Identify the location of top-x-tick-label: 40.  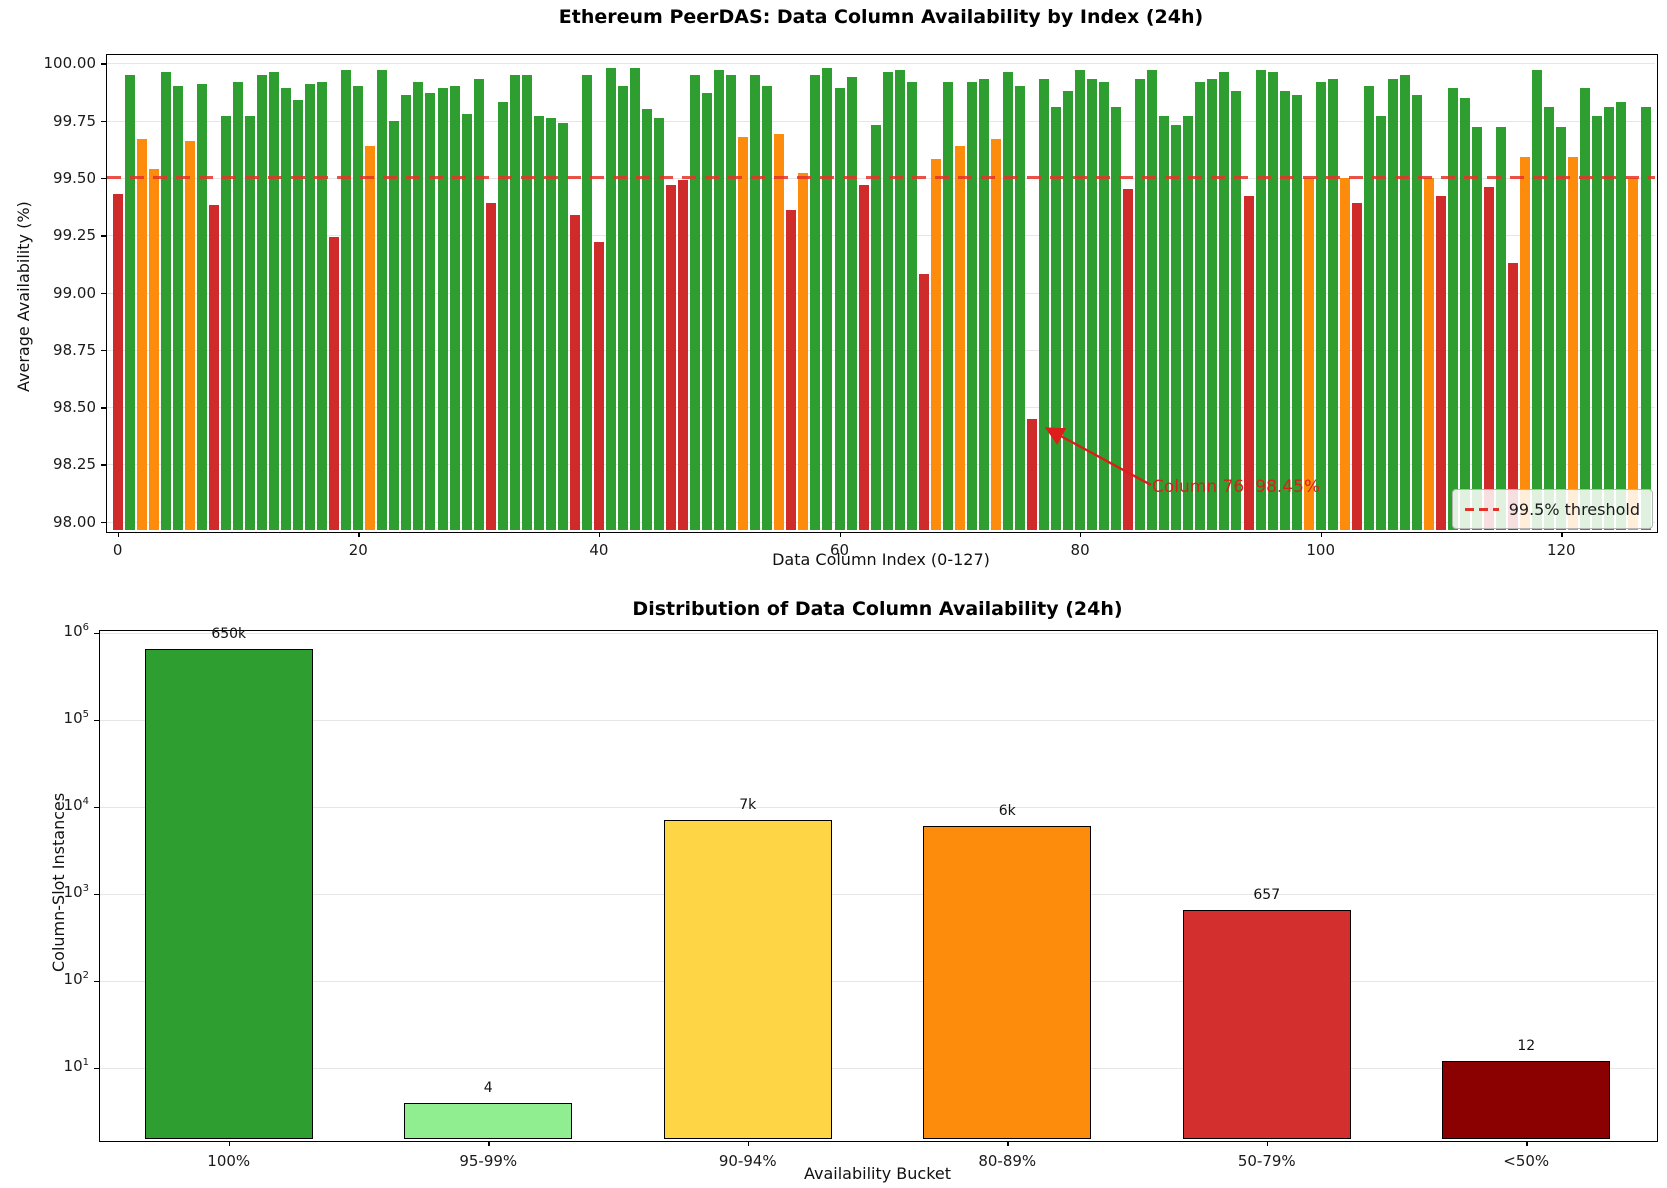
(599, 550).